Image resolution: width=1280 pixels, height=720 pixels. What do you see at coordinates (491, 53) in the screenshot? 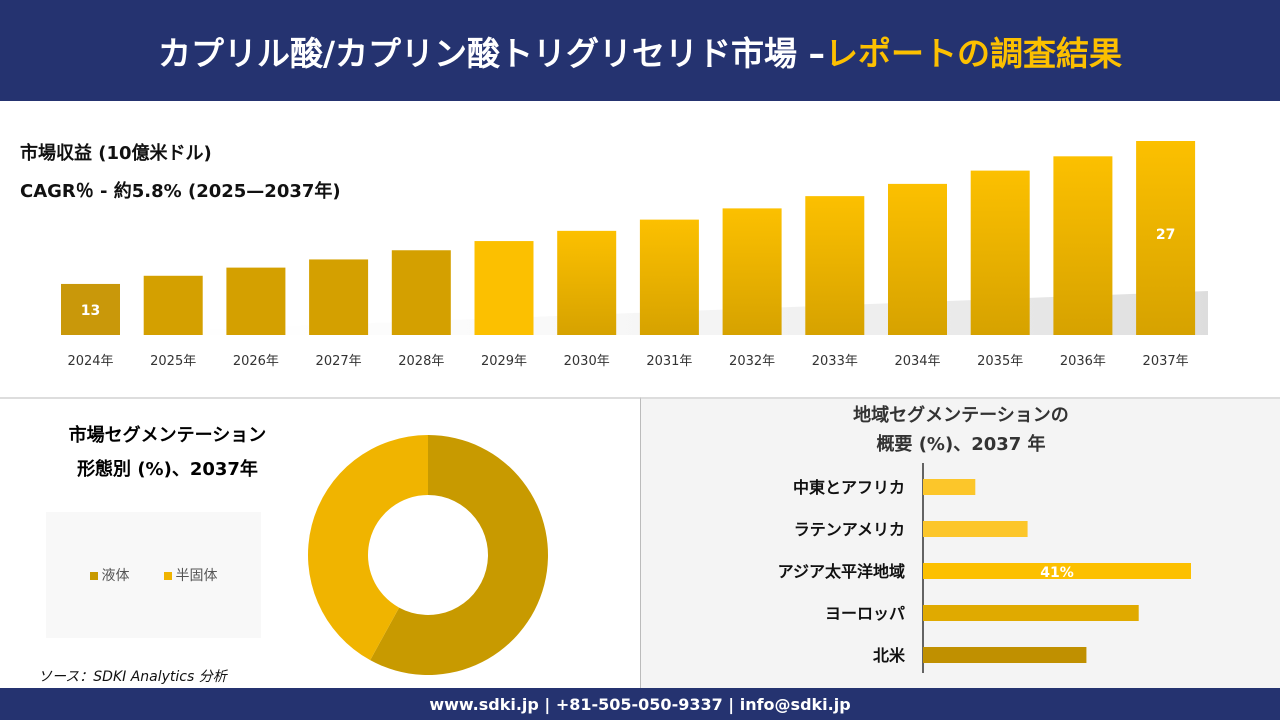
I see `title-main: カプリル酸/カプリン酸トリグリセリド市場 –` at bounding box center [491, 53].